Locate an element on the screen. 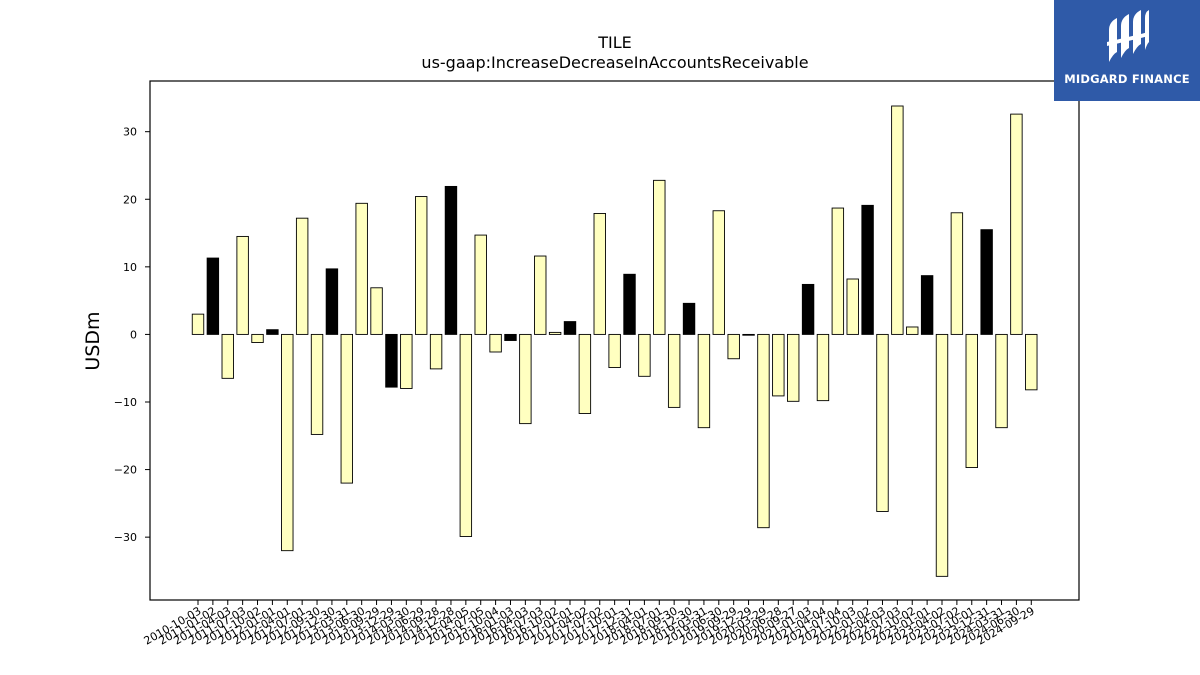 Image resolution: width=1200 pixels, height=675 pixels. chart-title: TILE is located at coordinates (614, 42).